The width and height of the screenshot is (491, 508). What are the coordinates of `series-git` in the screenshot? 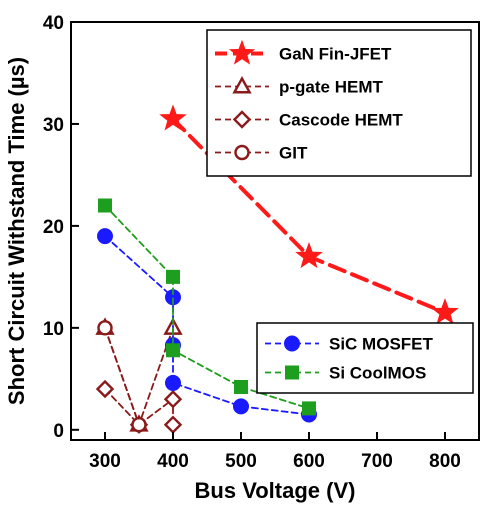 It's located at (122, 376).